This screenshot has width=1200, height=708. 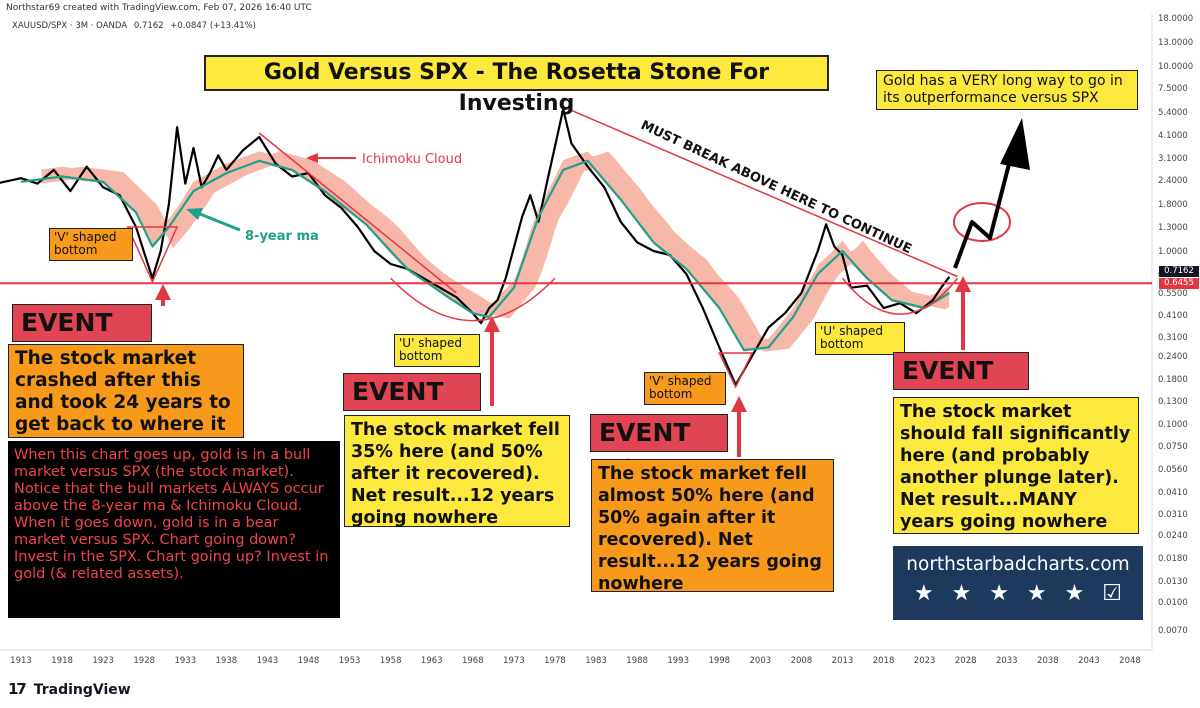 What do you see at coordinates (309, 661) in the screenshot?
I see `x-tick-label: 1948` at bounding box center [309, 661].